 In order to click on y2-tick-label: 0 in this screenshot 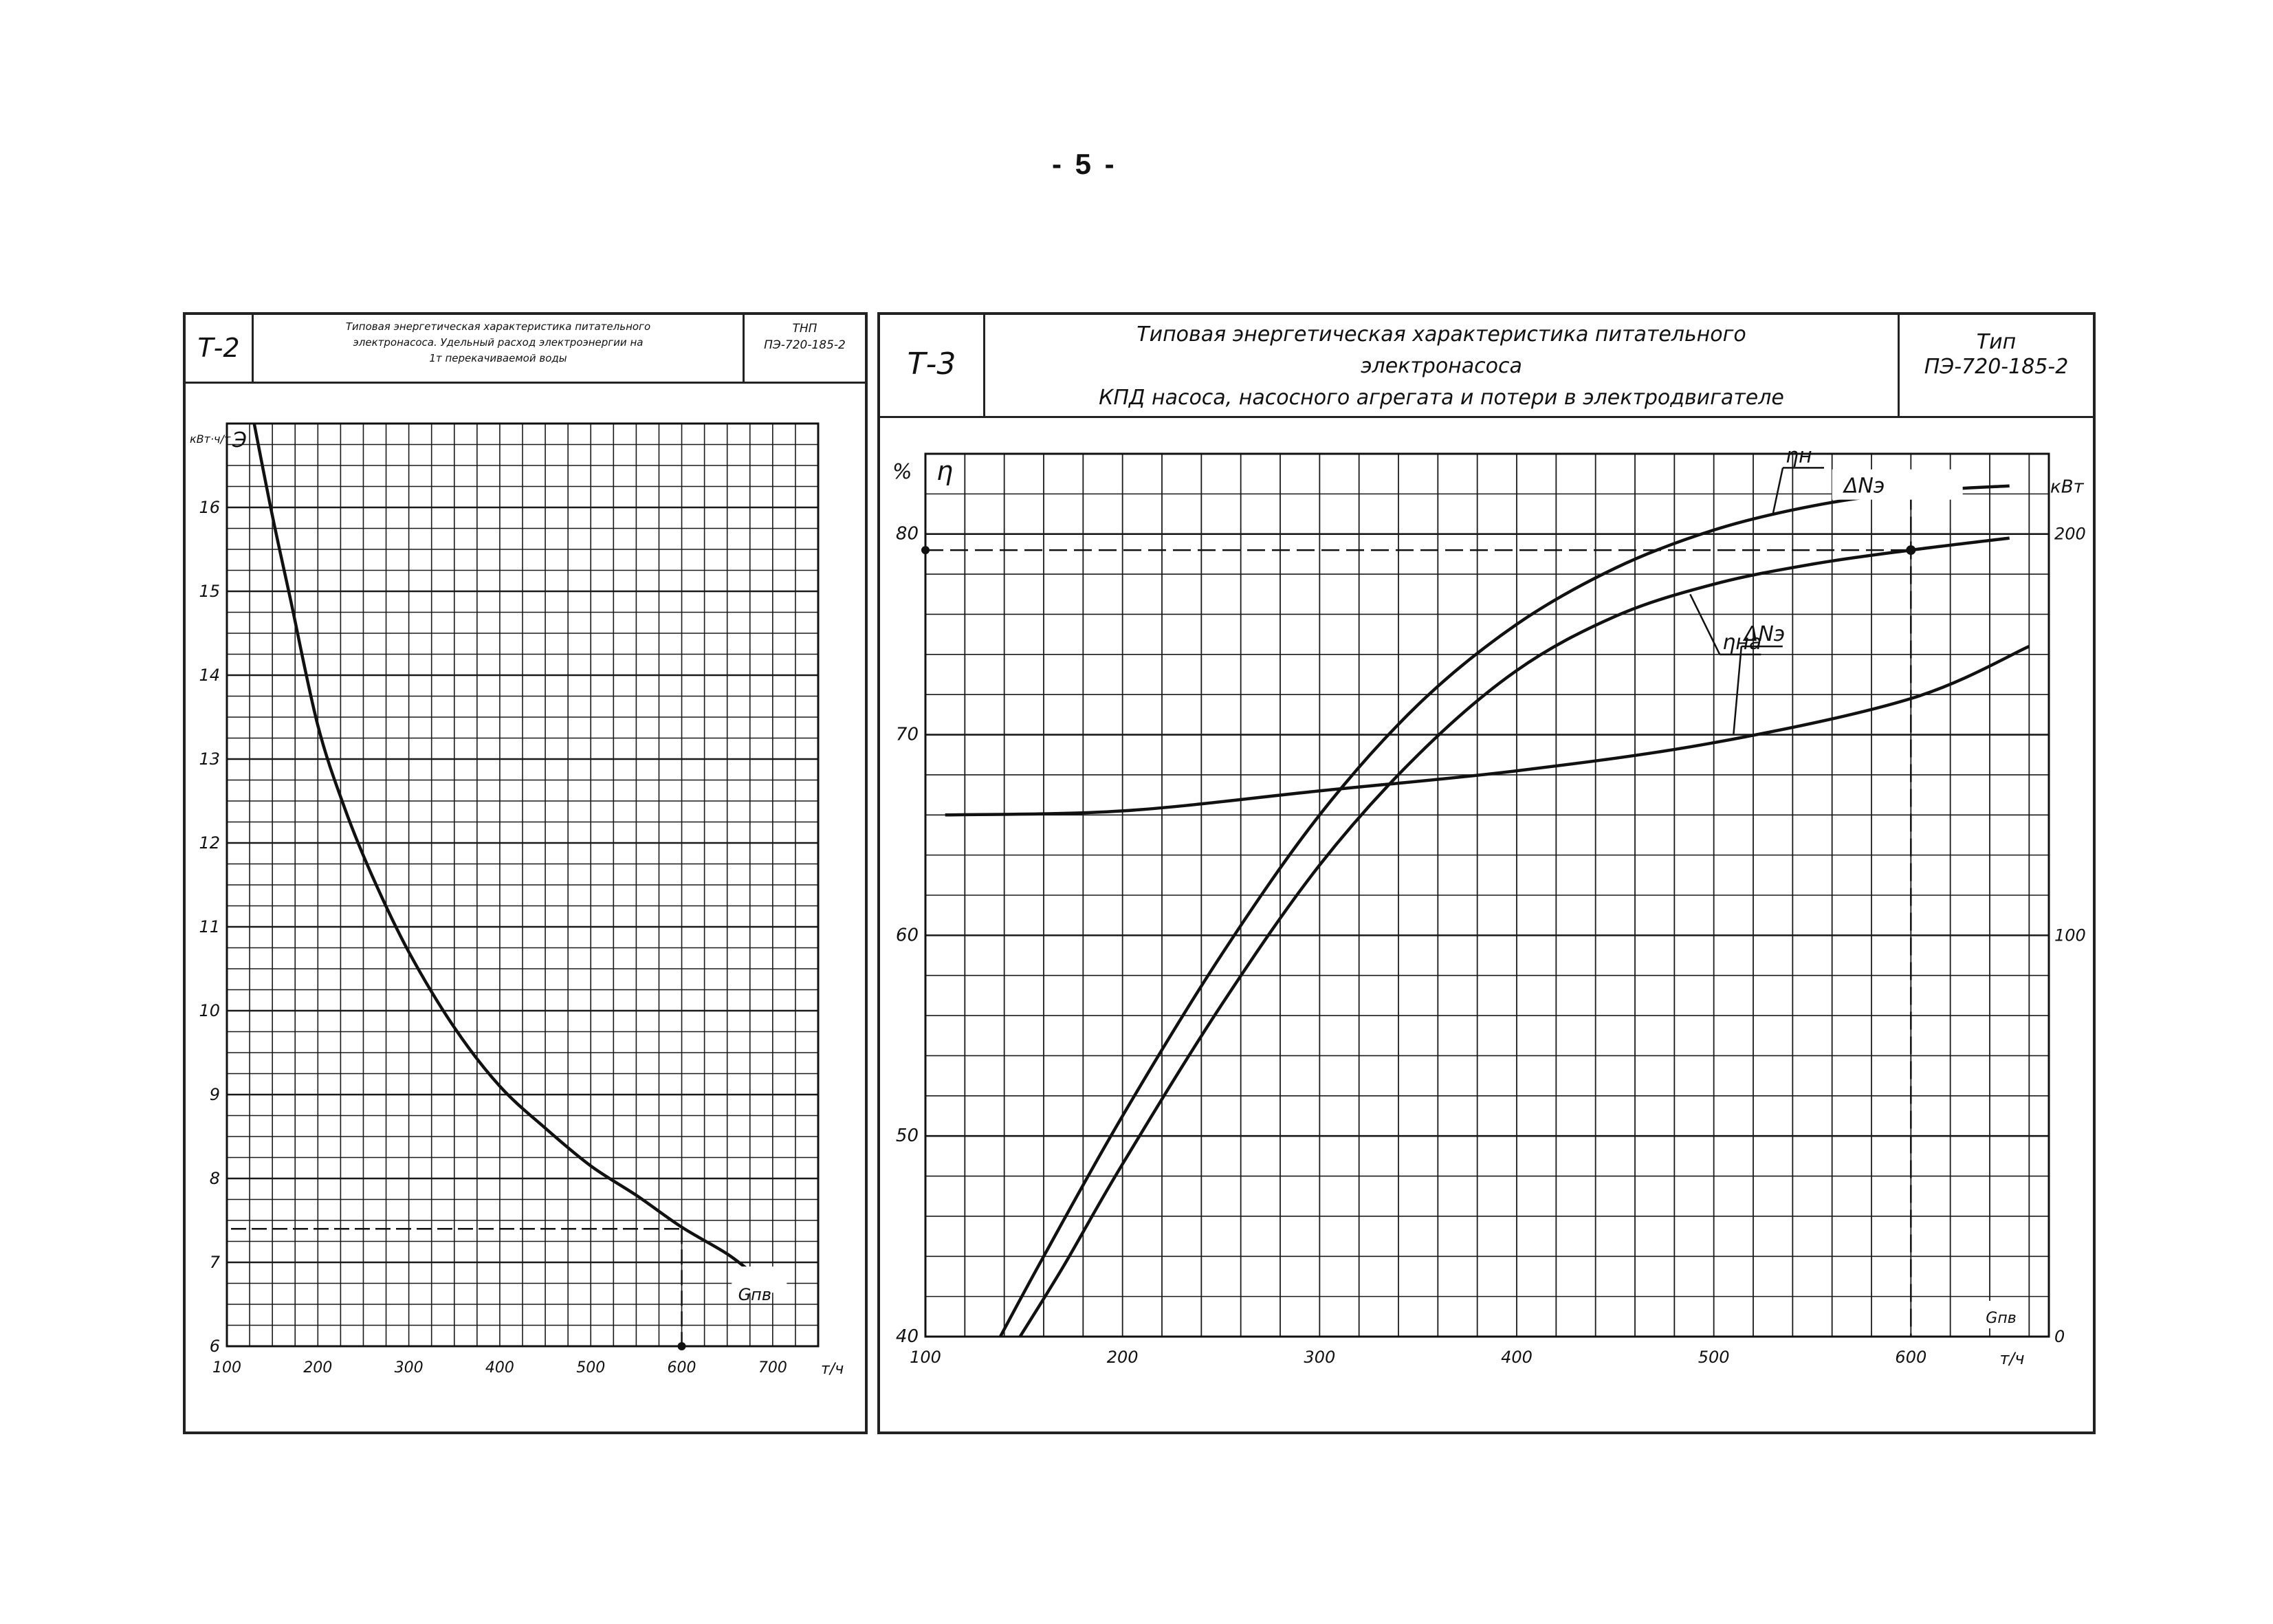, I will do `click(2059, 1336)`.